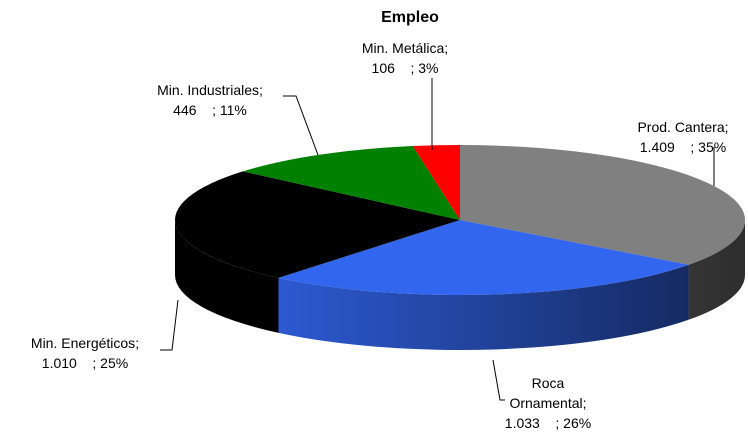 This screenshot has width=748, height=435. Describe the element at coordinates (548, 423) in the screenshot. I see `label-line: 1.033 ; 26%` at that location.